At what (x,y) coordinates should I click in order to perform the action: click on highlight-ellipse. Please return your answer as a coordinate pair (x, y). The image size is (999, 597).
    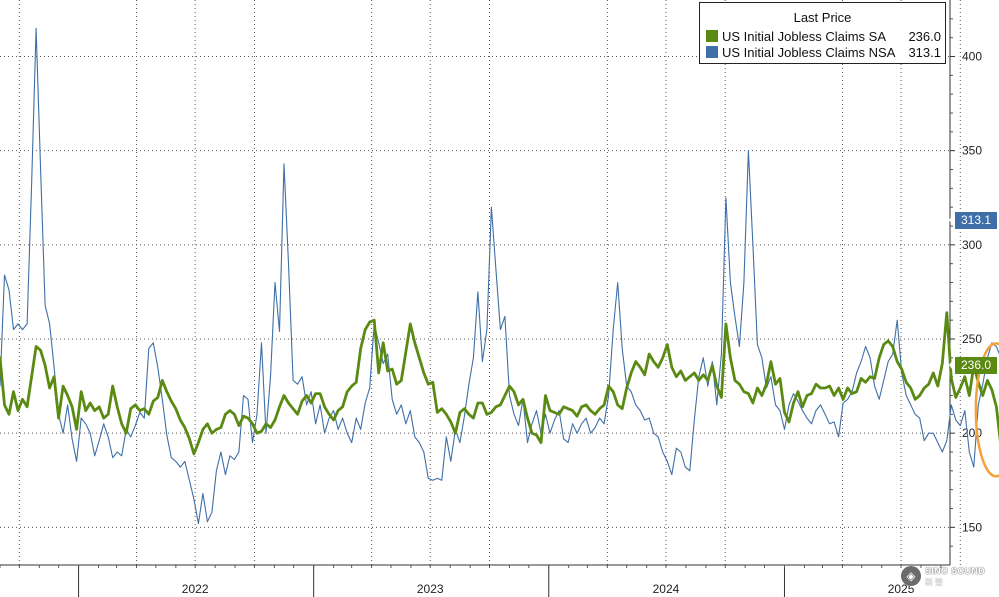
    Looking at the image, I should click on (986, 410).